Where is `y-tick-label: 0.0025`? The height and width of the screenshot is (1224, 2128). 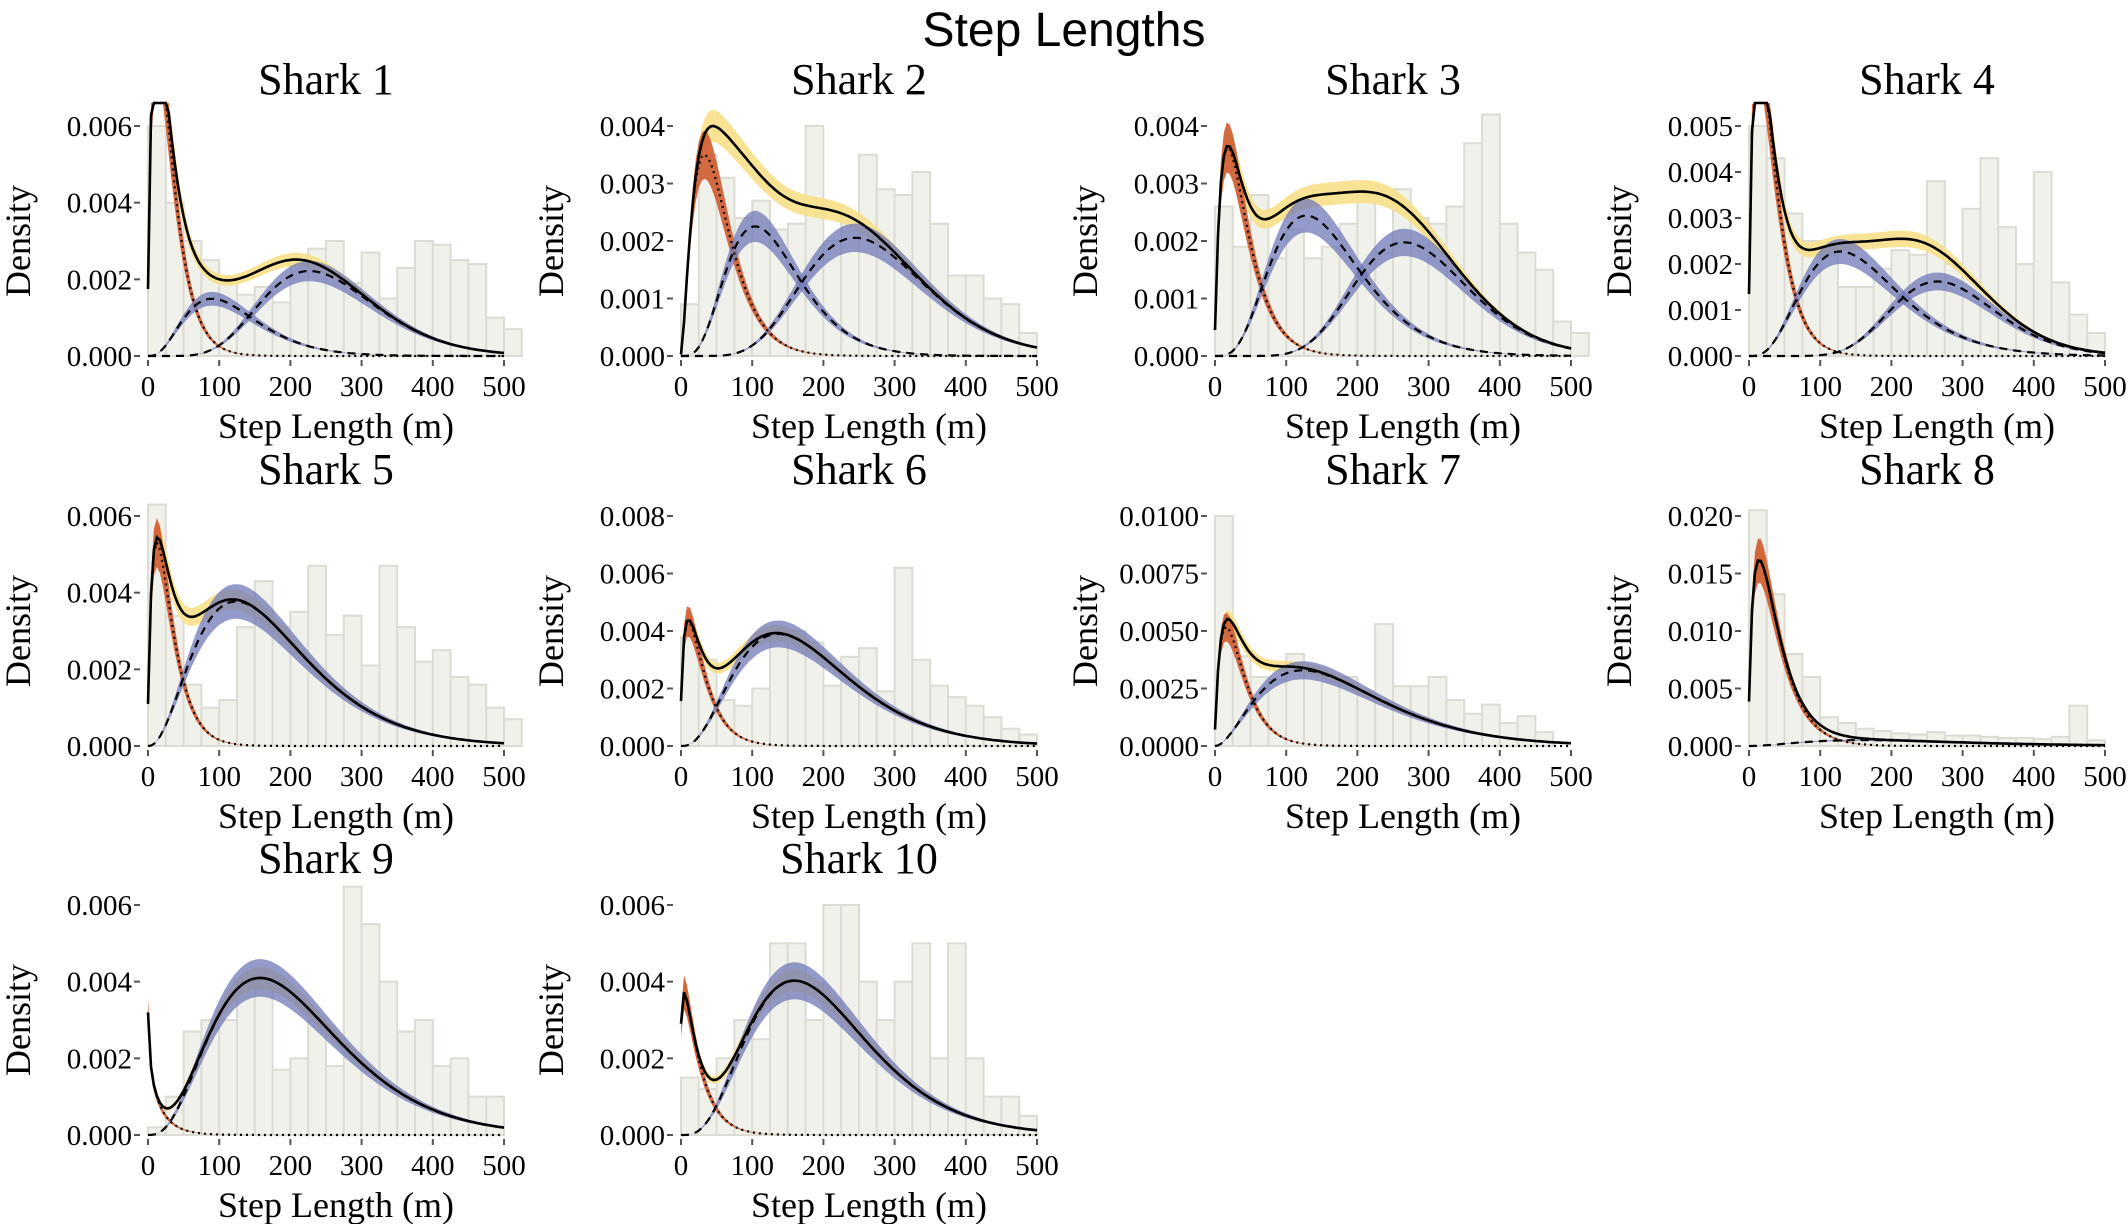
y-tick-label: 0.0025 is located at coordinates (1159, 690).